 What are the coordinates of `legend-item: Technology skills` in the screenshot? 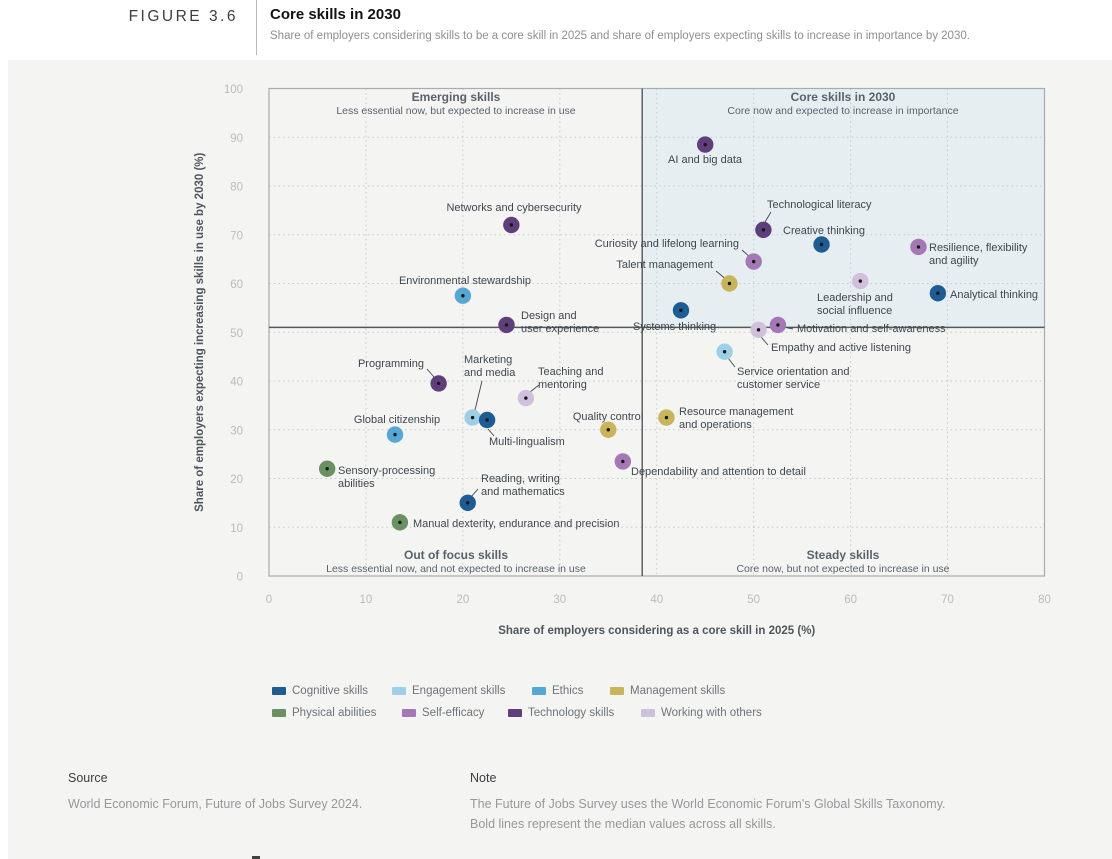 It's located at (561, 713).